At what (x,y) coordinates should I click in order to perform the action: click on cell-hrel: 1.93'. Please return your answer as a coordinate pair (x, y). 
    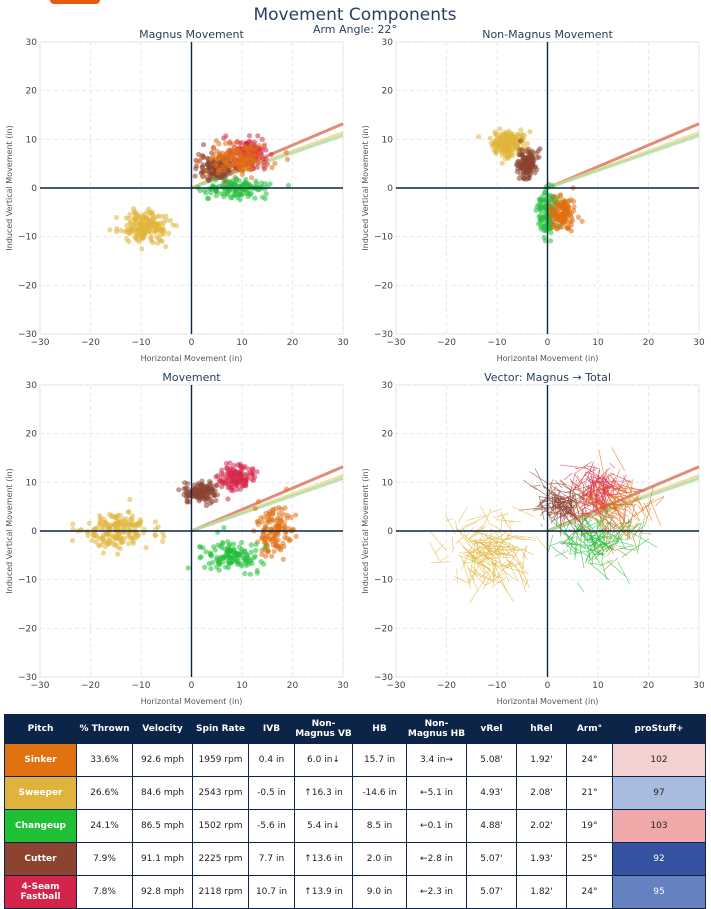
    Looking at the image, I should click on (542, 859).